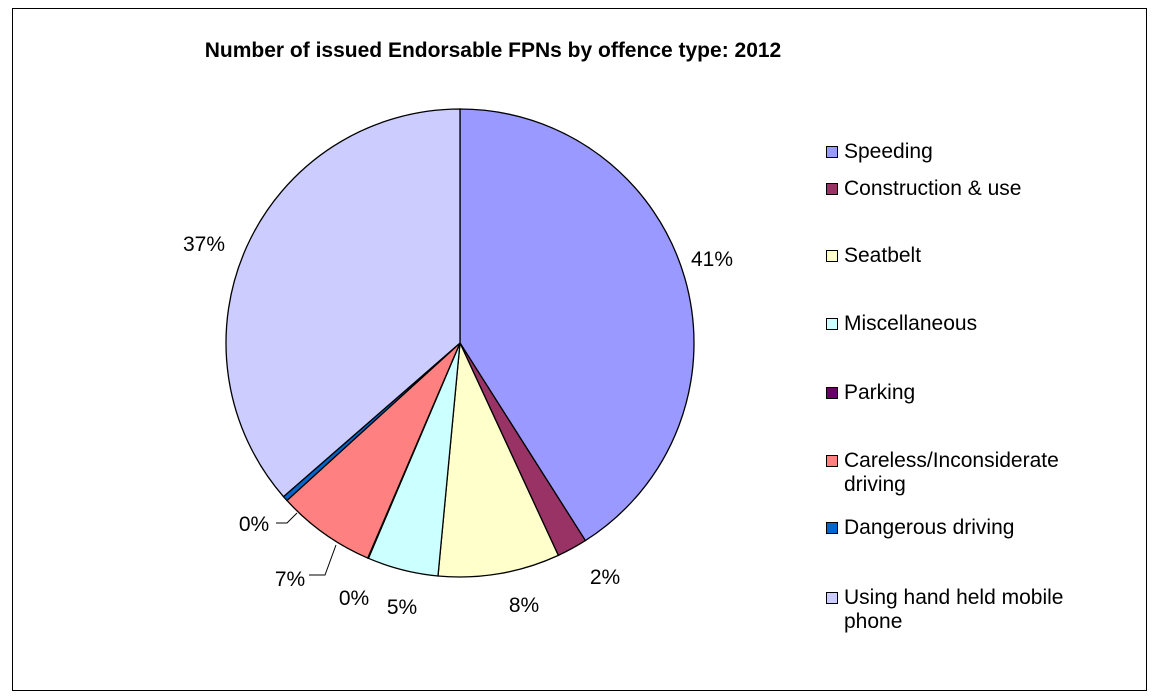 This screenshot has height=699, width=1159. What do you see at coordinates (929, 527) in the screenshot?
I see `legend-label: Dangerous driving` at bounding box center [929, 527].